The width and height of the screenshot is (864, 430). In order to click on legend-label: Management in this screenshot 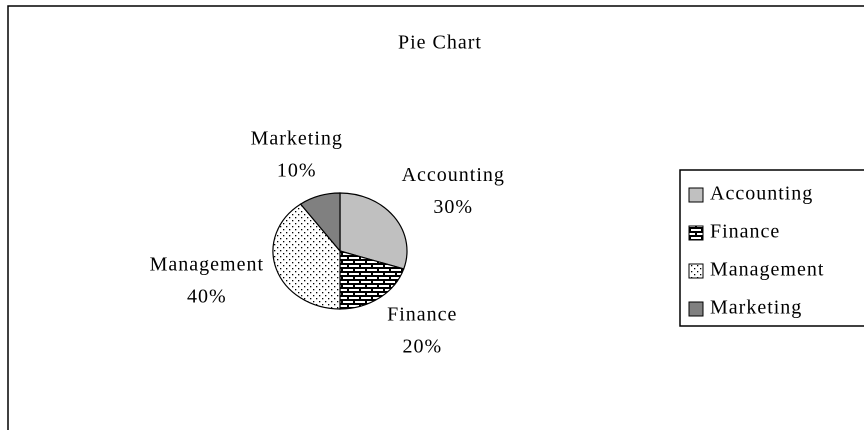, I will do `click(767, 270)`.